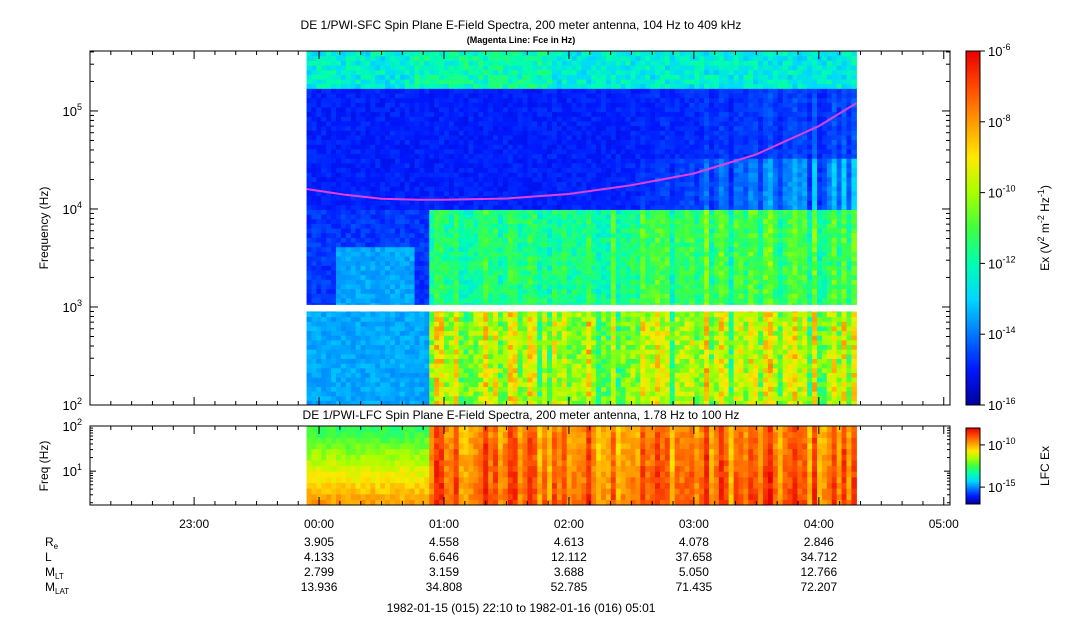 The image size is (1083, 620). I want to click on lower-spectrogram, so click(581, 465).